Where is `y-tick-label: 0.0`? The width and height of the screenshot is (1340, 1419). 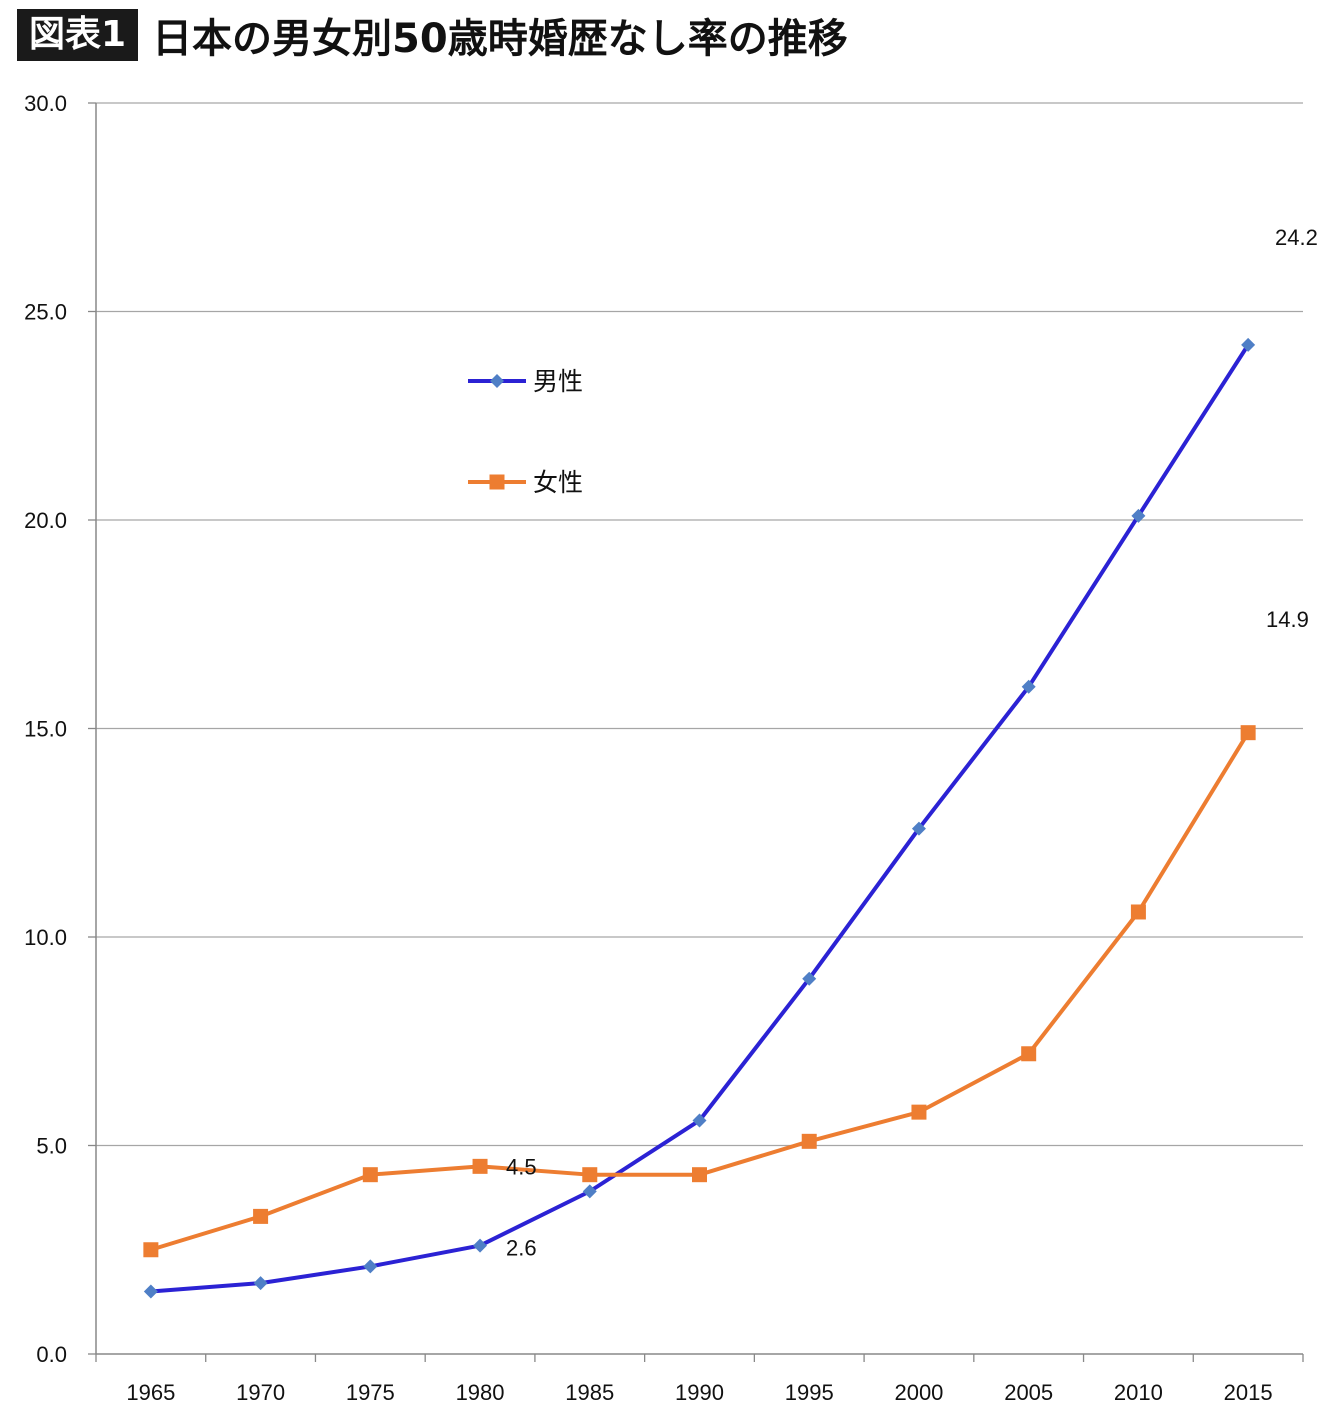 y-tick-label: 0.0 is located at coordinates (51, 1354).